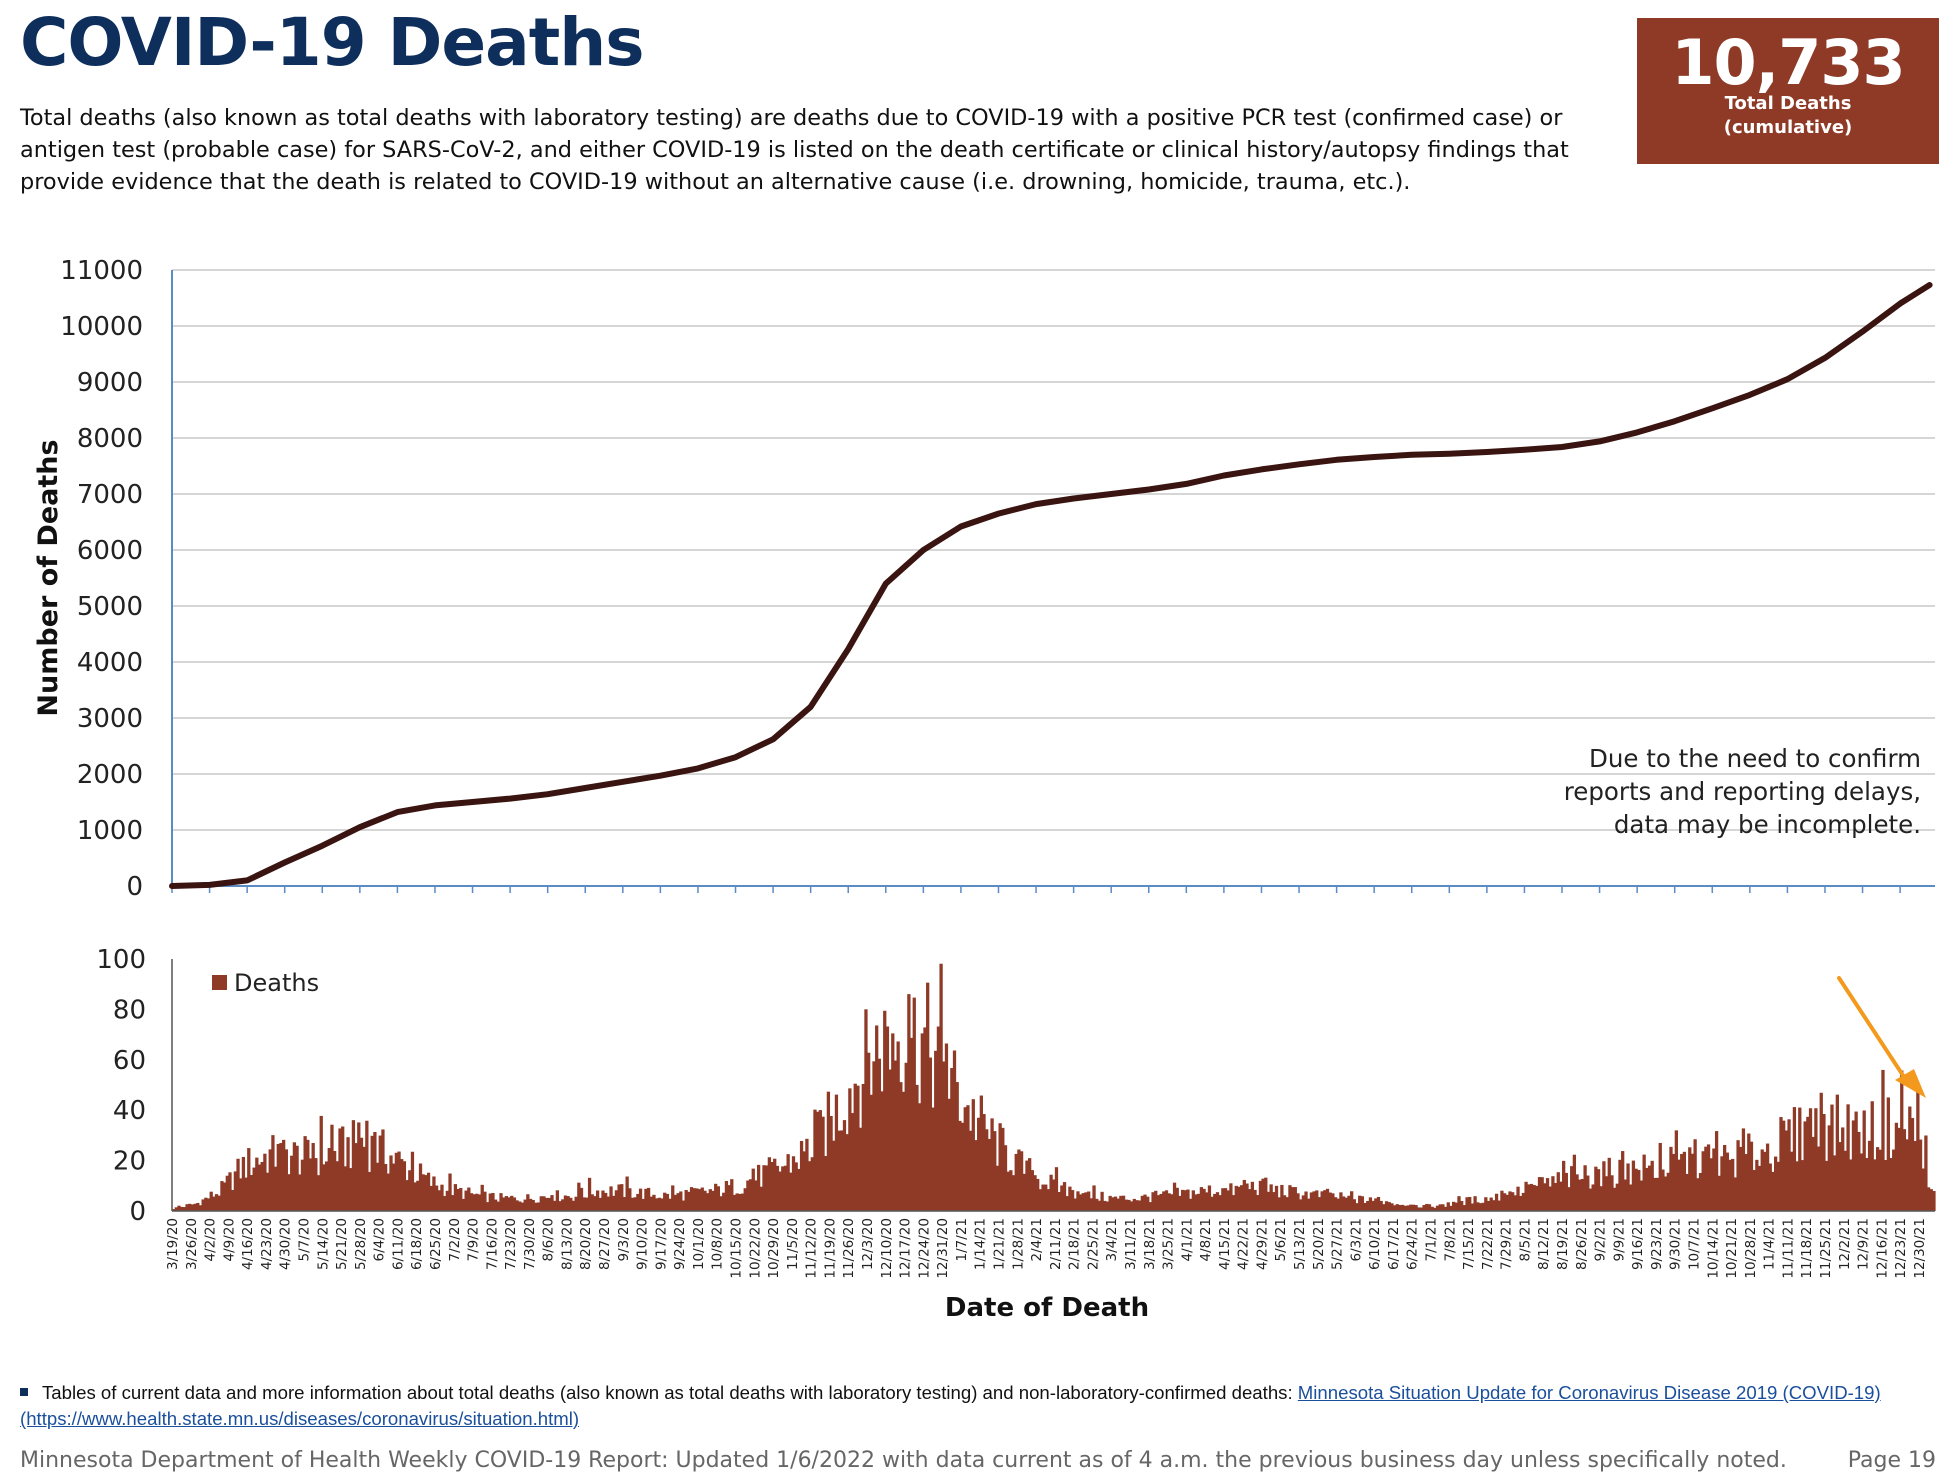 The width and height of the screenshot is (1950, 1478). I want to click on y-tick-label: 60, so click(129, 1061).